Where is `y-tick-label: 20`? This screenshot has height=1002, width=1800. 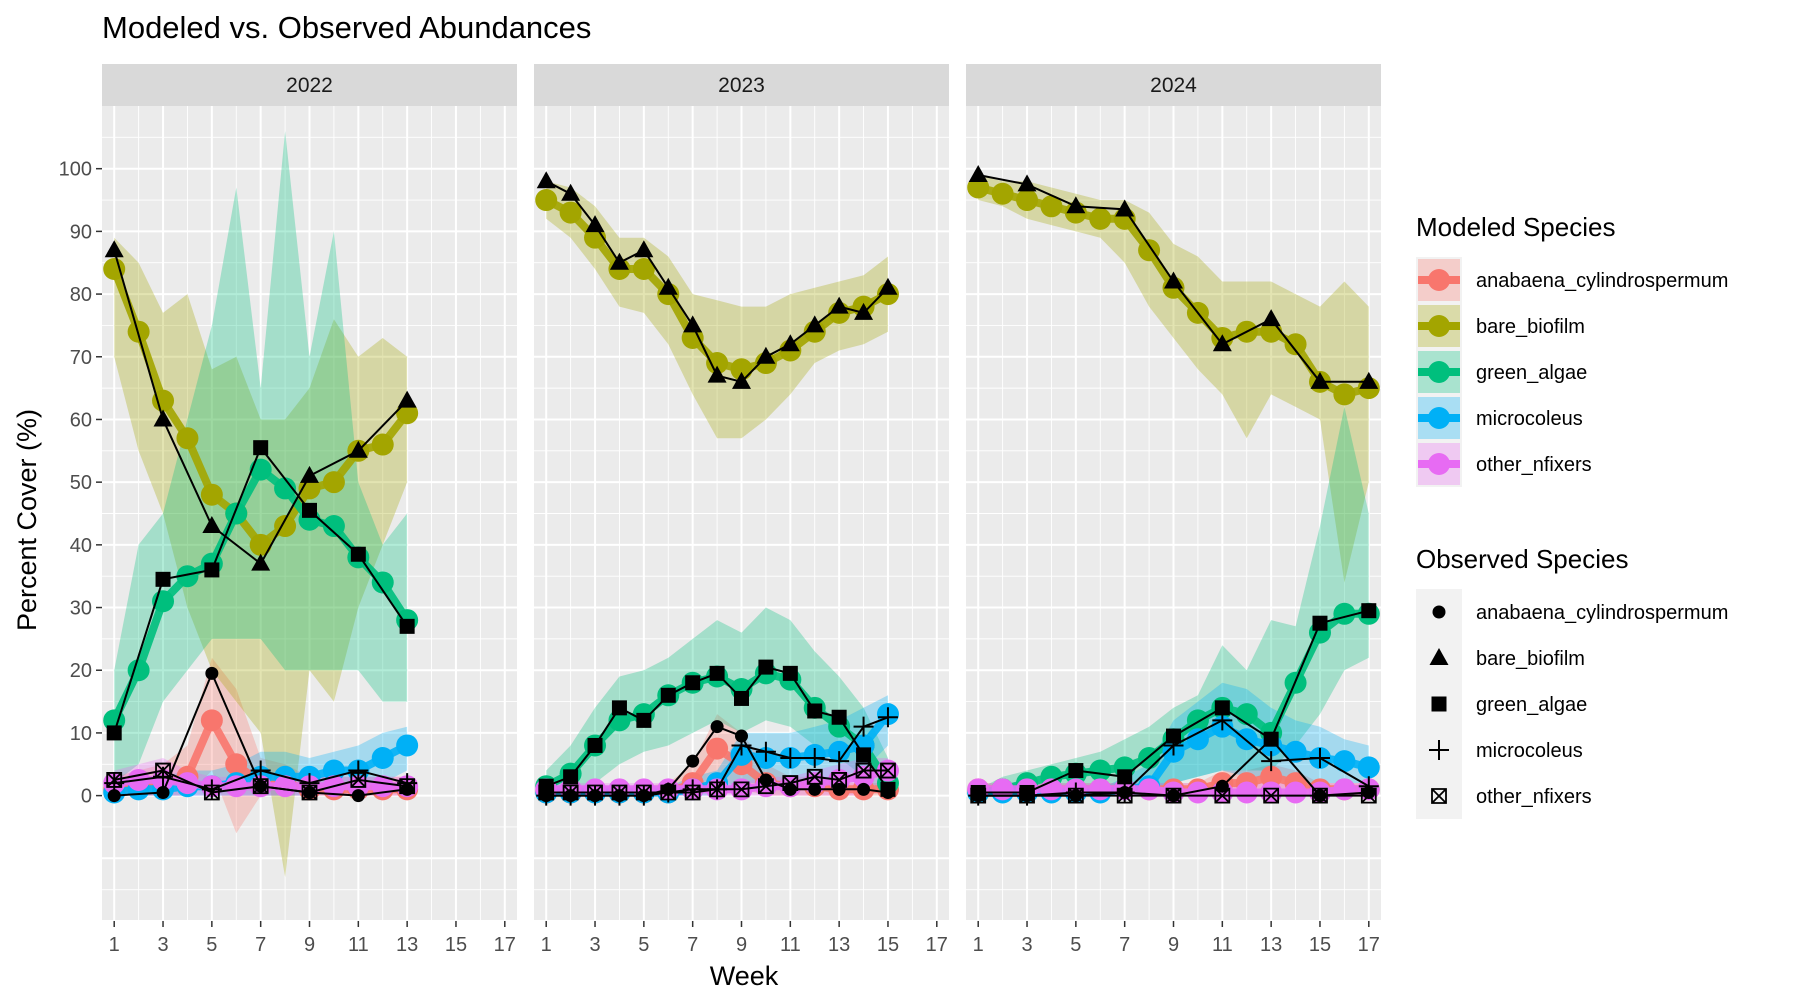 y-tick-label: 20 is located at coordinates (81, 671).